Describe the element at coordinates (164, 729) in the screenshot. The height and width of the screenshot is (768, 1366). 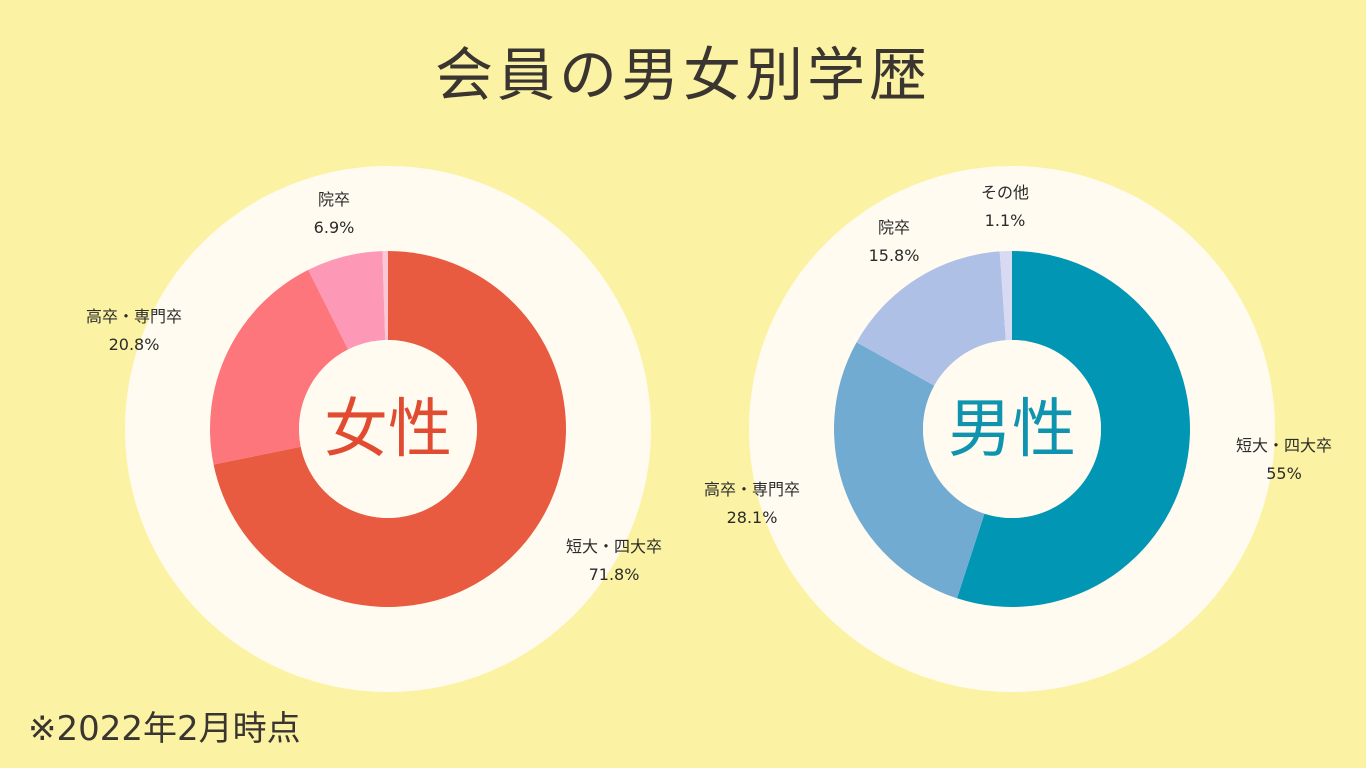
I see `footnote: ※2022年2月時点` at that location.